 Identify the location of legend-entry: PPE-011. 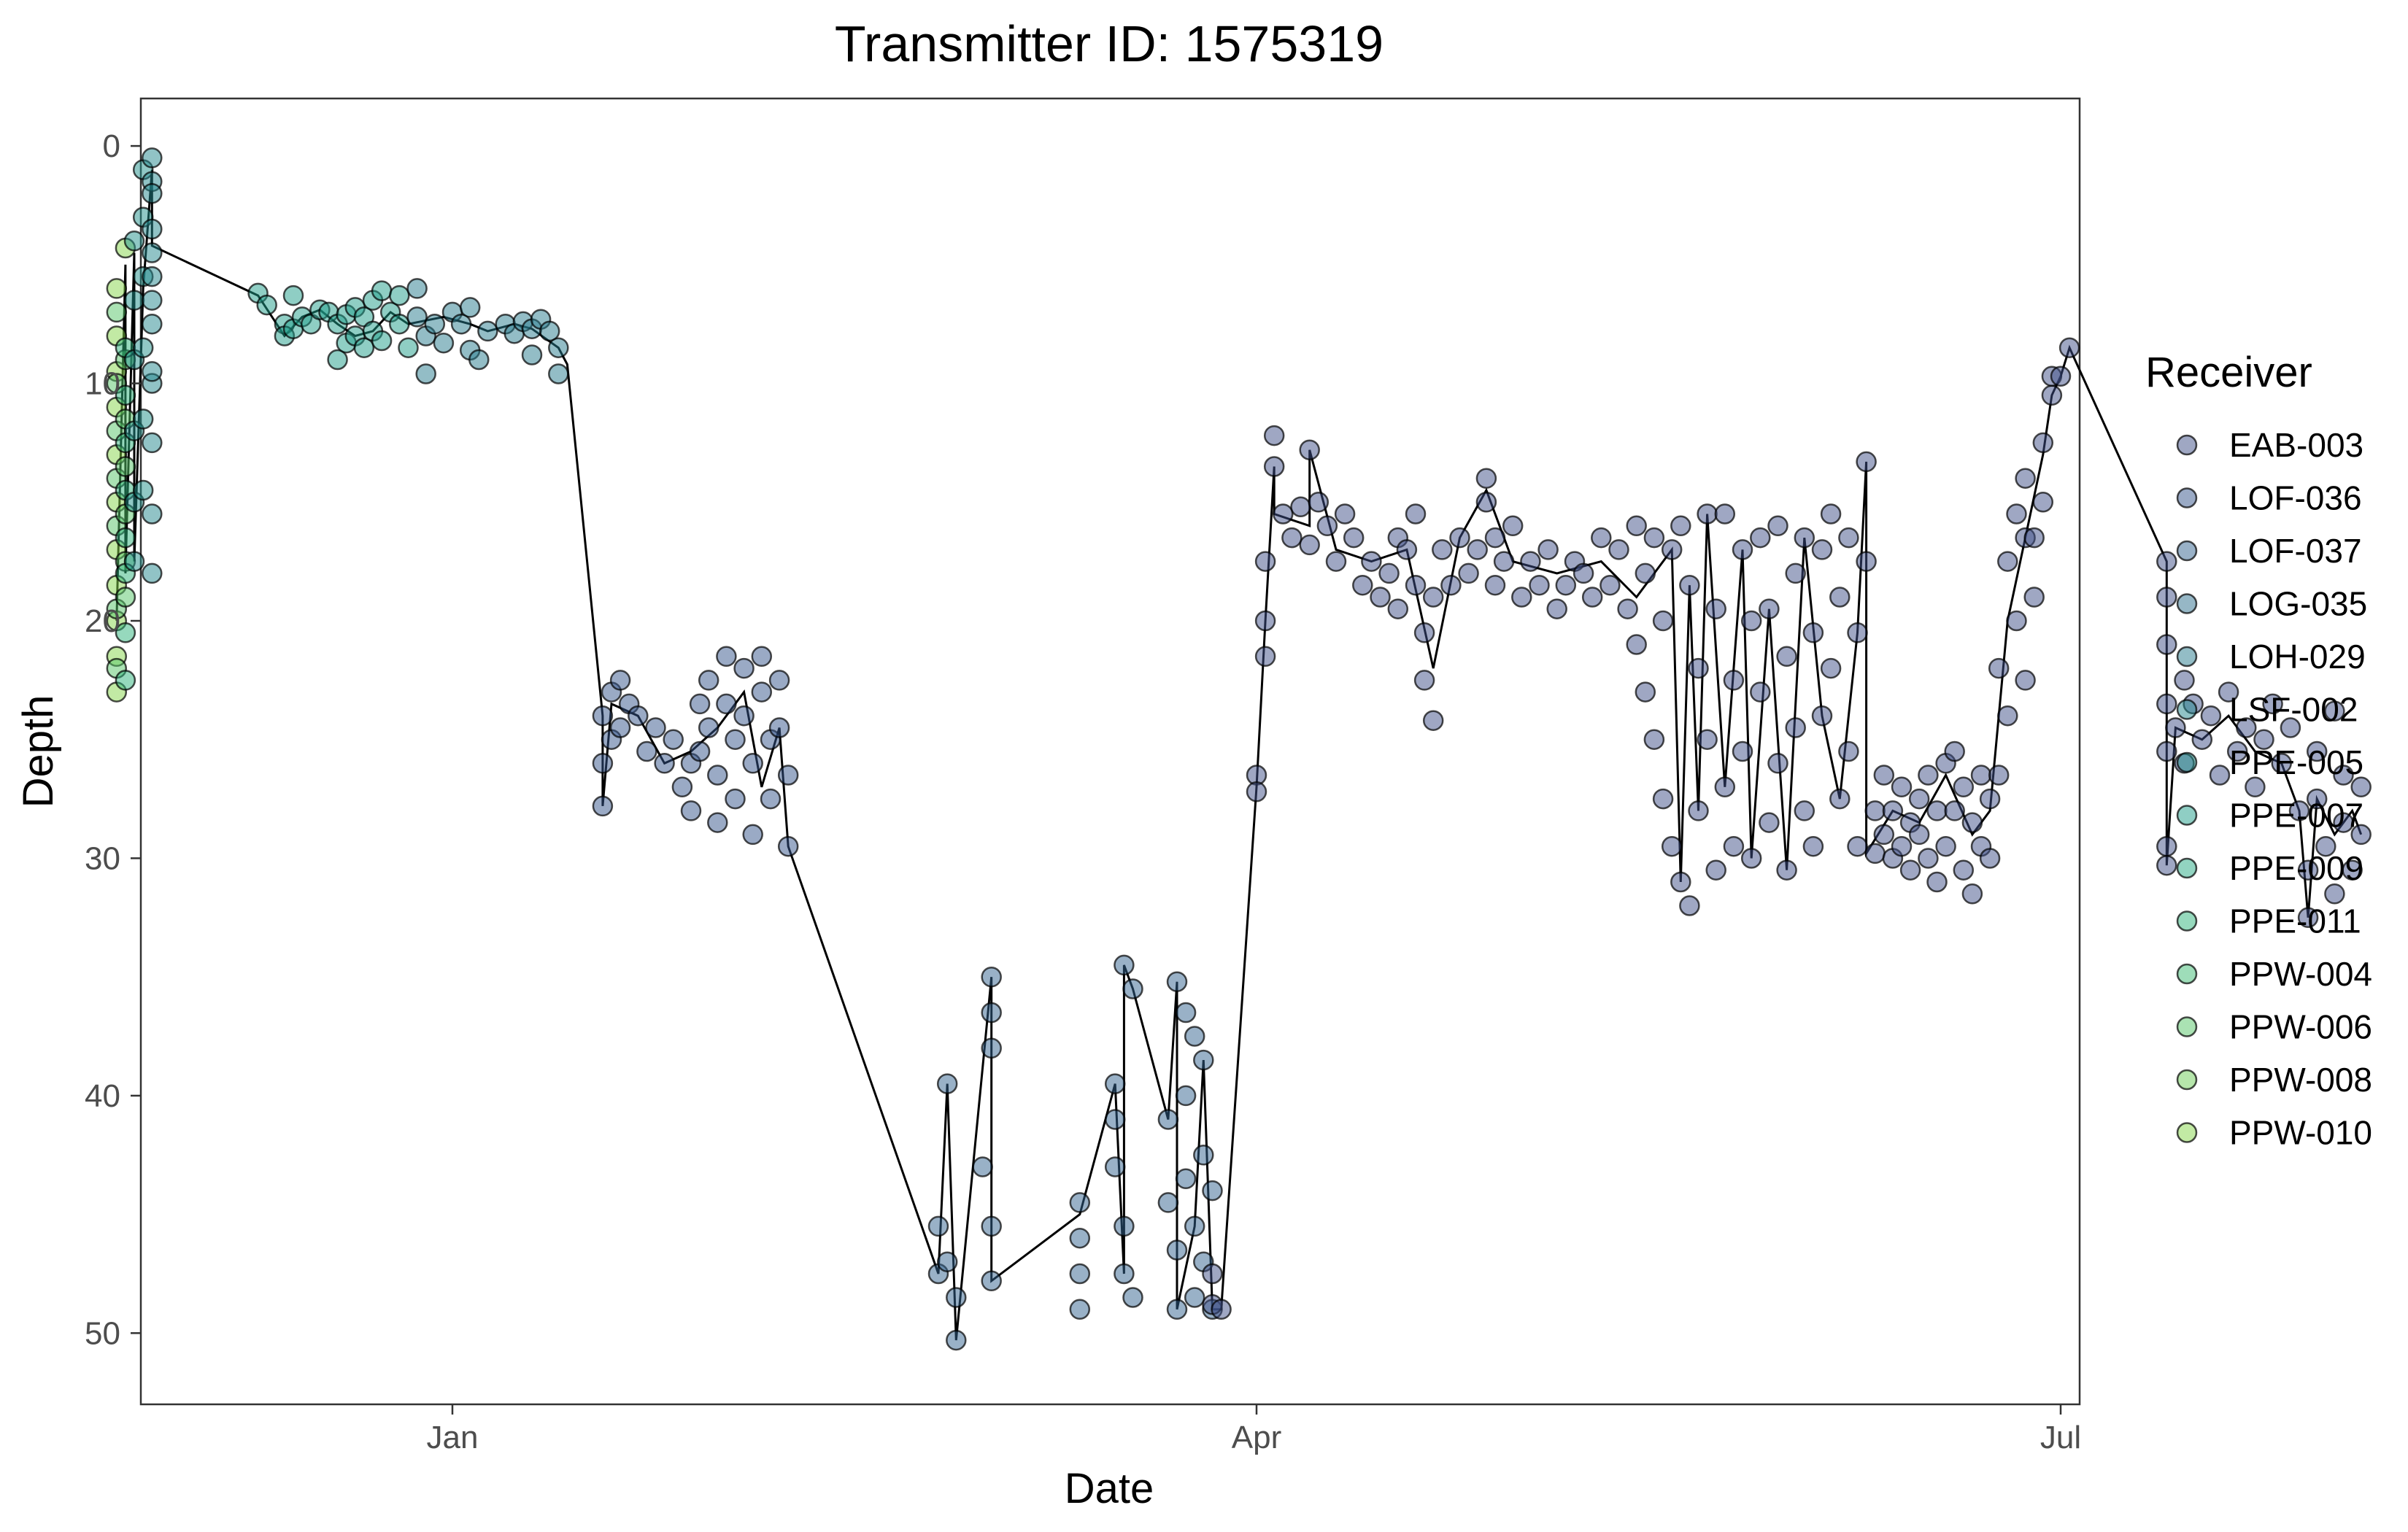
(2268, 921).